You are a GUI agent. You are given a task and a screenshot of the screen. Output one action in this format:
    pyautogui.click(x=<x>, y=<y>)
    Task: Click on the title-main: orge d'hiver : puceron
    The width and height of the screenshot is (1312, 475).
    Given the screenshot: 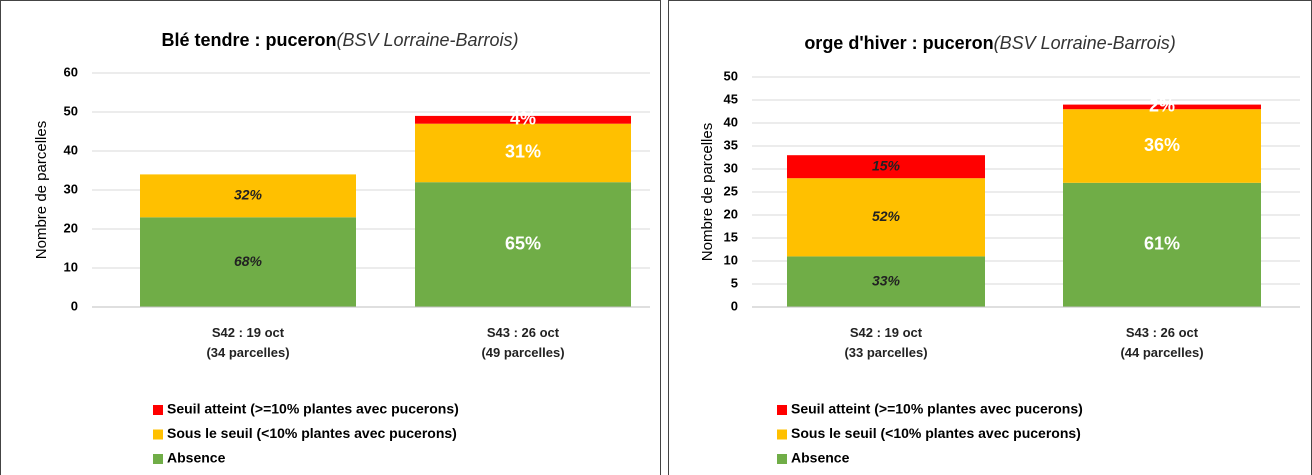 What is the action you would take?
    pyautogui.click(x=898, y=43)
    